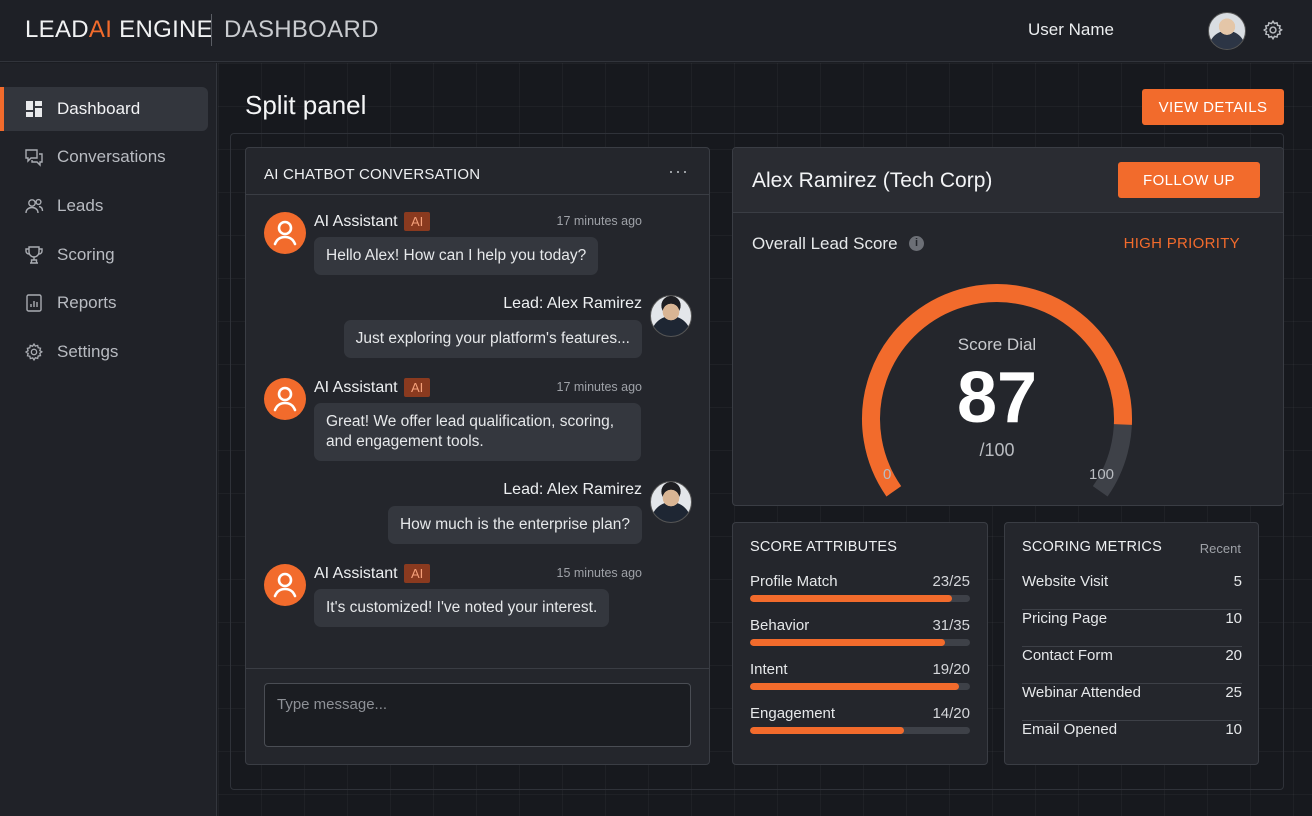  I want to click on metric-value: 25, so click(1233, 692).